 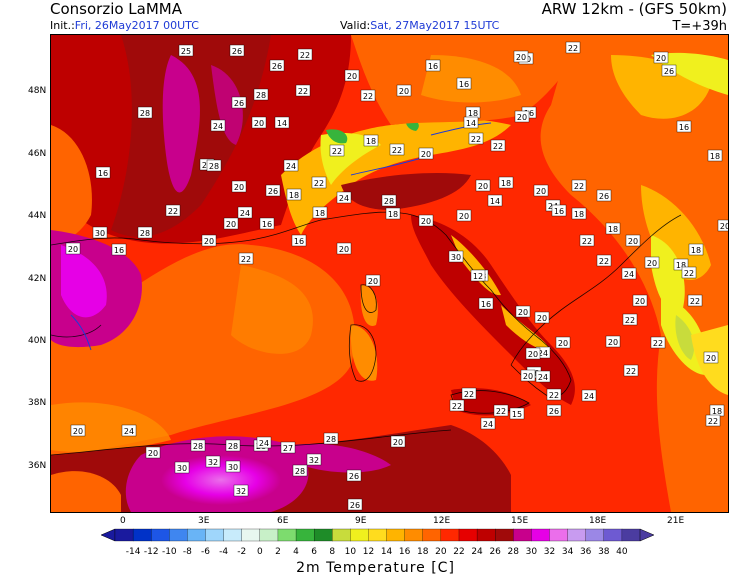 I want to click on legend-value: 10, so click(x=351, y=552).